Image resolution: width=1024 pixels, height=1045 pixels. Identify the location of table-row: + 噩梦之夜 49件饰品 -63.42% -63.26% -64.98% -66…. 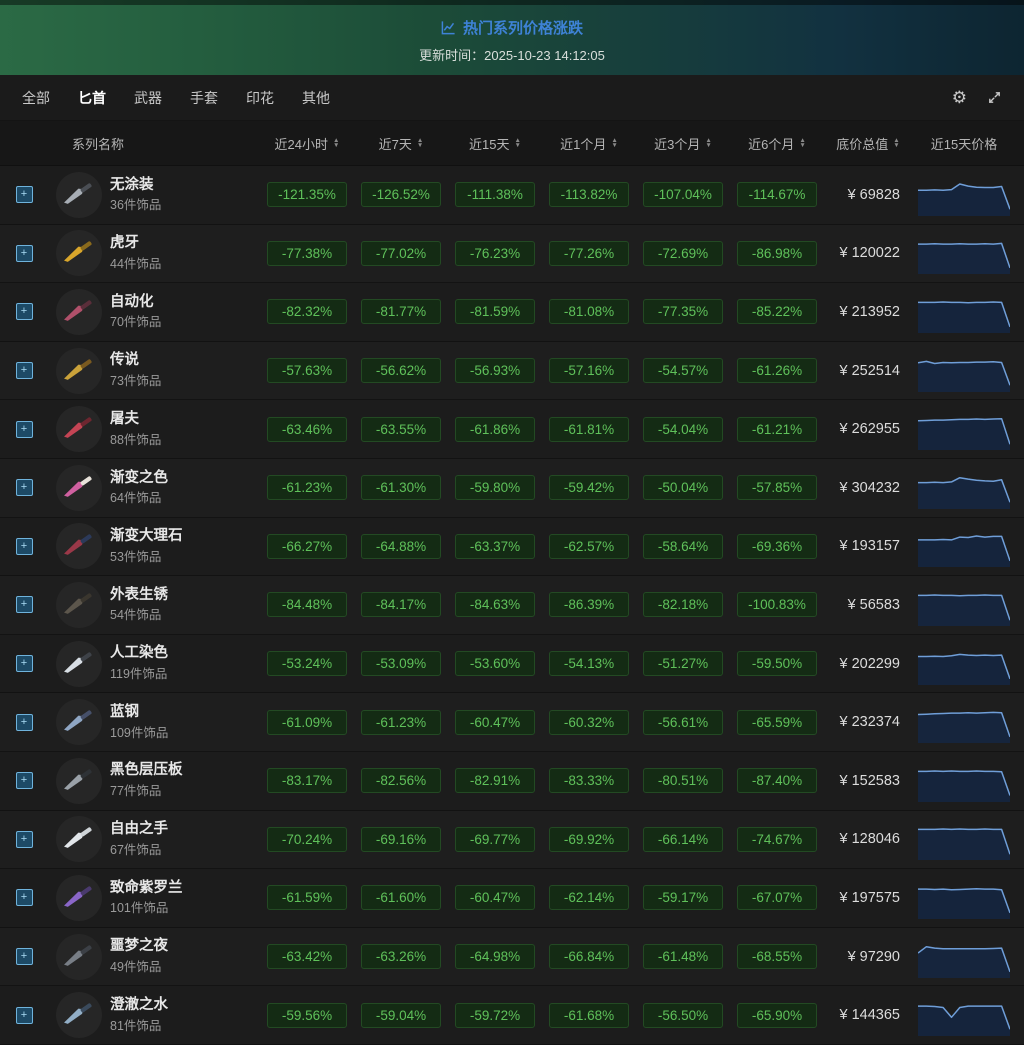
(512, 957).